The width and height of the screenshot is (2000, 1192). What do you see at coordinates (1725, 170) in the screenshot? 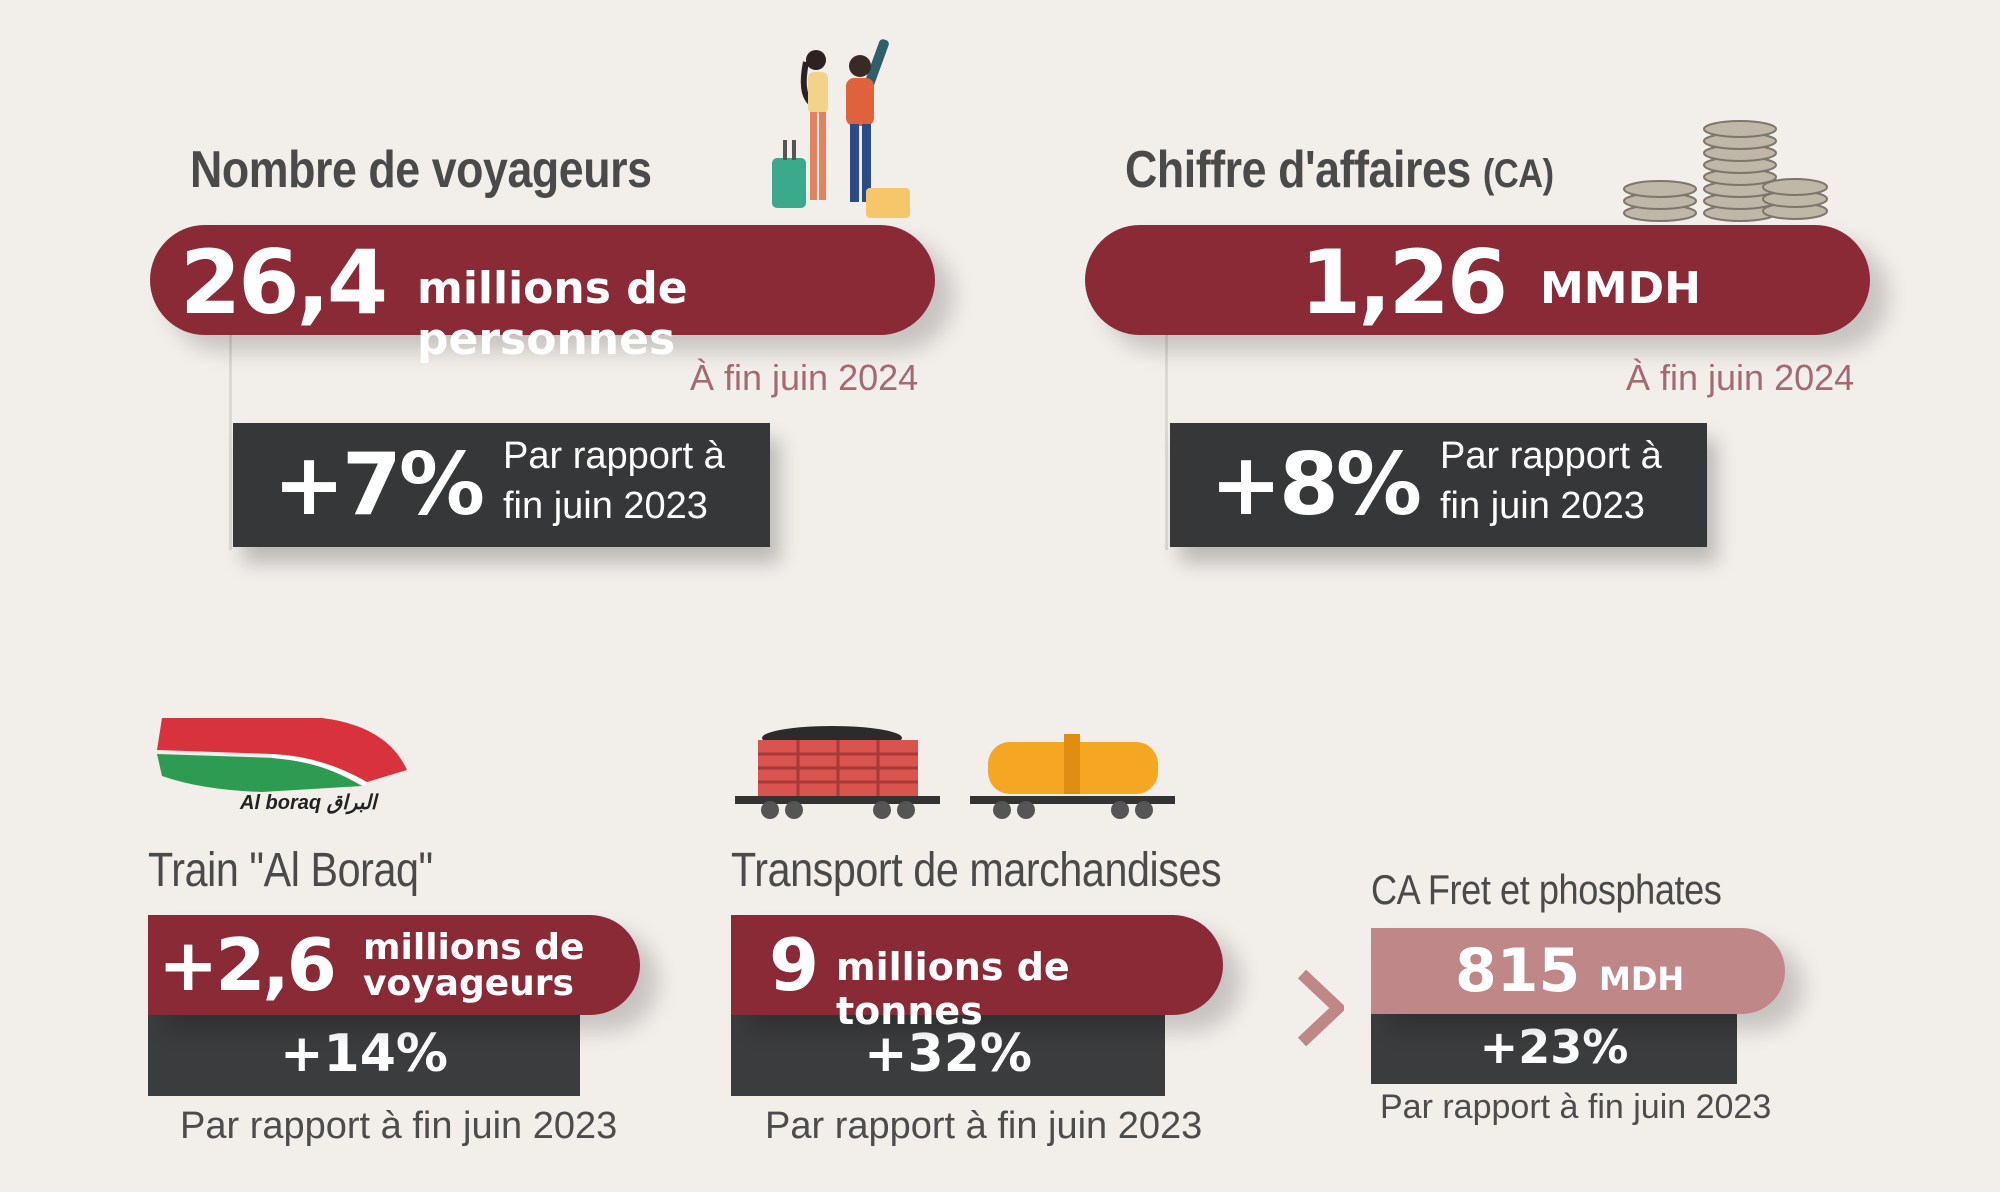
I see `coins-illustration` at bounding box center [1725, 170].